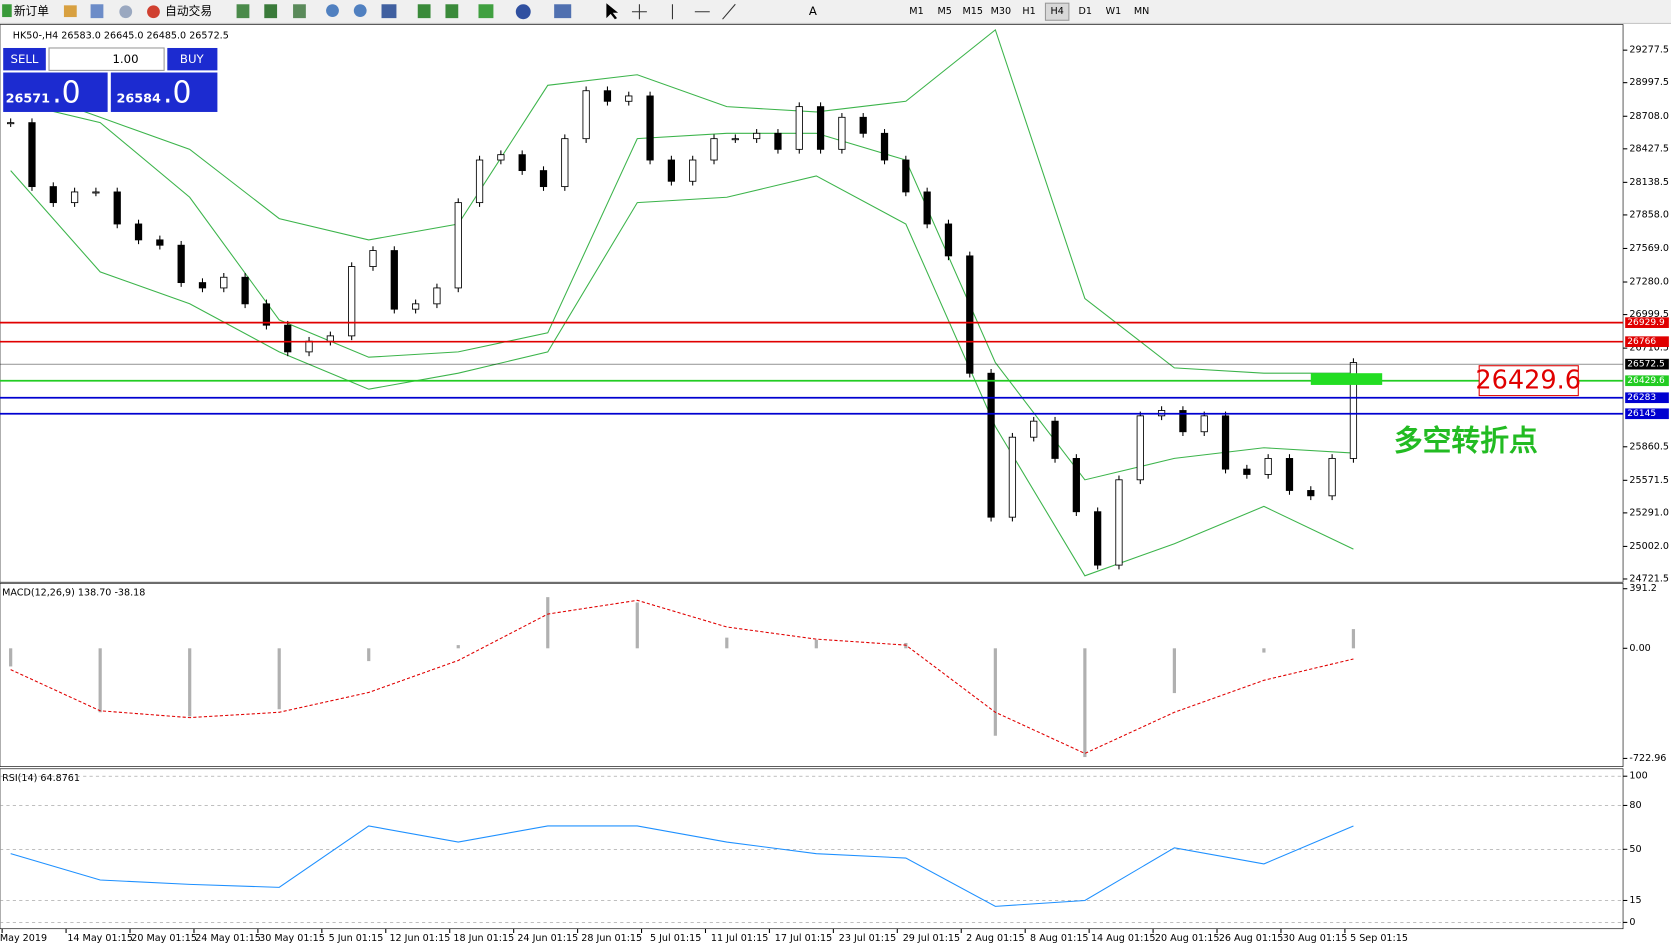  Describe the element at coordinates (1085, 11) in the screenshot. I see `timeframe: D1` at that location.